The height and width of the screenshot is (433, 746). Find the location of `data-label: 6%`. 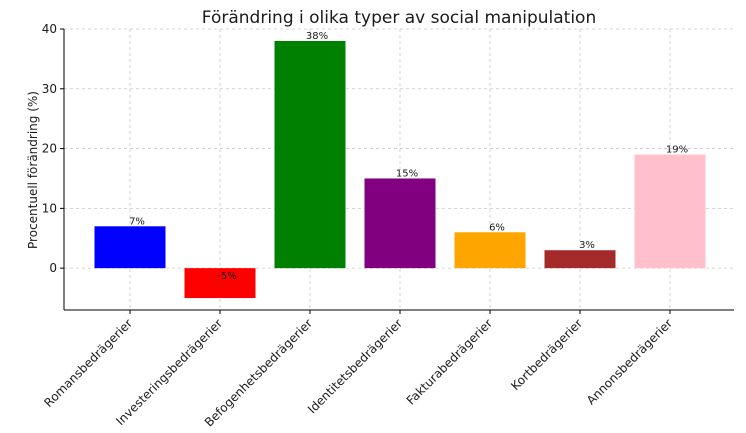

data-label: 6% is located at coordinates (497, 227).